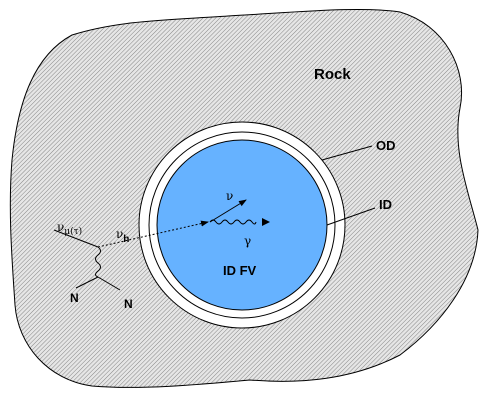 The width and height of the screenshot is (482, 398). Describe the element at coordinates (87, 282) in the screenshot. I see `nucleon-in-line` at that location.